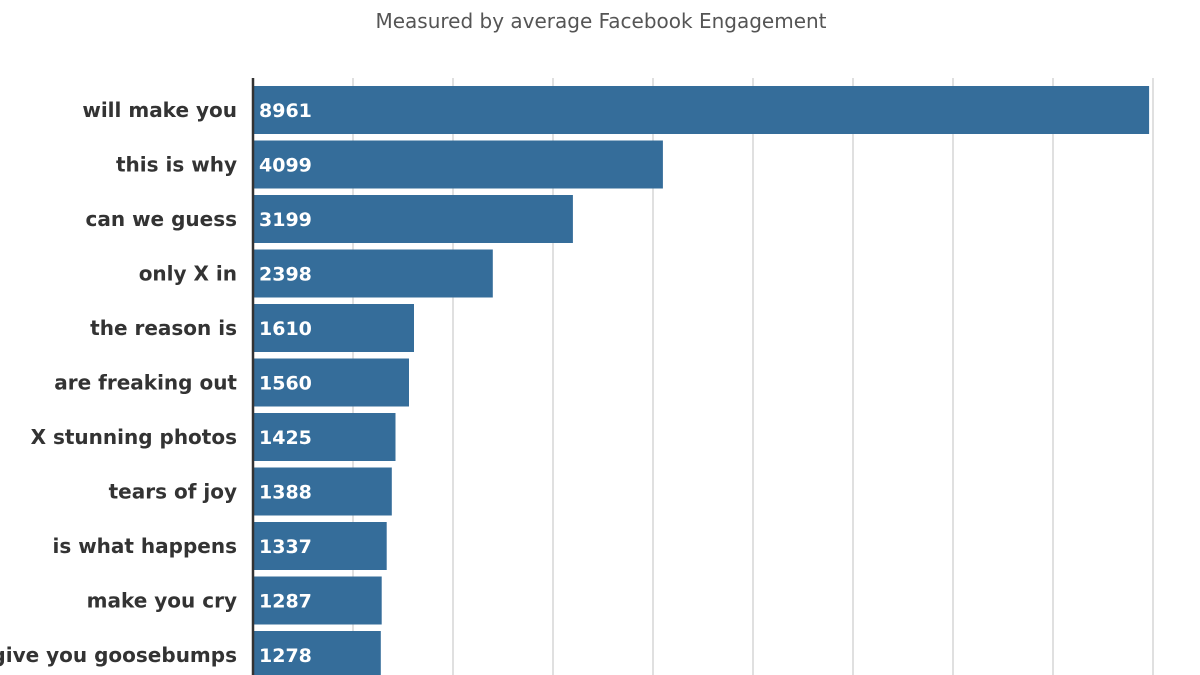 This screenshot has height=675, width=1200. I want to click on value-label: 1610, so click(285, 329).